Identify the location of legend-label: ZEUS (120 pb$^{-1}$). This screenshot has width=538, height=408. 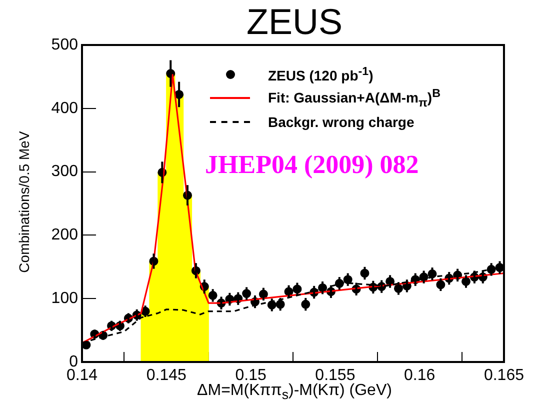
(321, 74).